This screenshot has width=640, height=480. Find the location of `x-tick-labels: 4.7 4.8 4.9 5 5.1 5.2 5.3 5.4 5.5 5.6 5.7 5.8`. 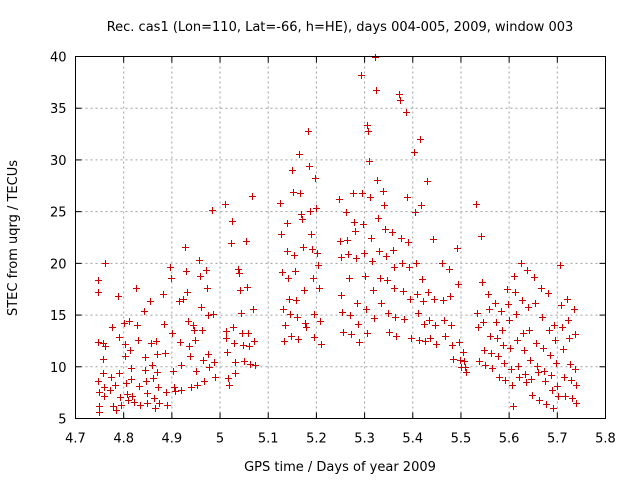

x-tick-labels: 4.7 4.8 4.9 5 5.1 5.2 5.3 5.4 5.5 5.6 5.7 5.8 is located at coordinates (340, 439).